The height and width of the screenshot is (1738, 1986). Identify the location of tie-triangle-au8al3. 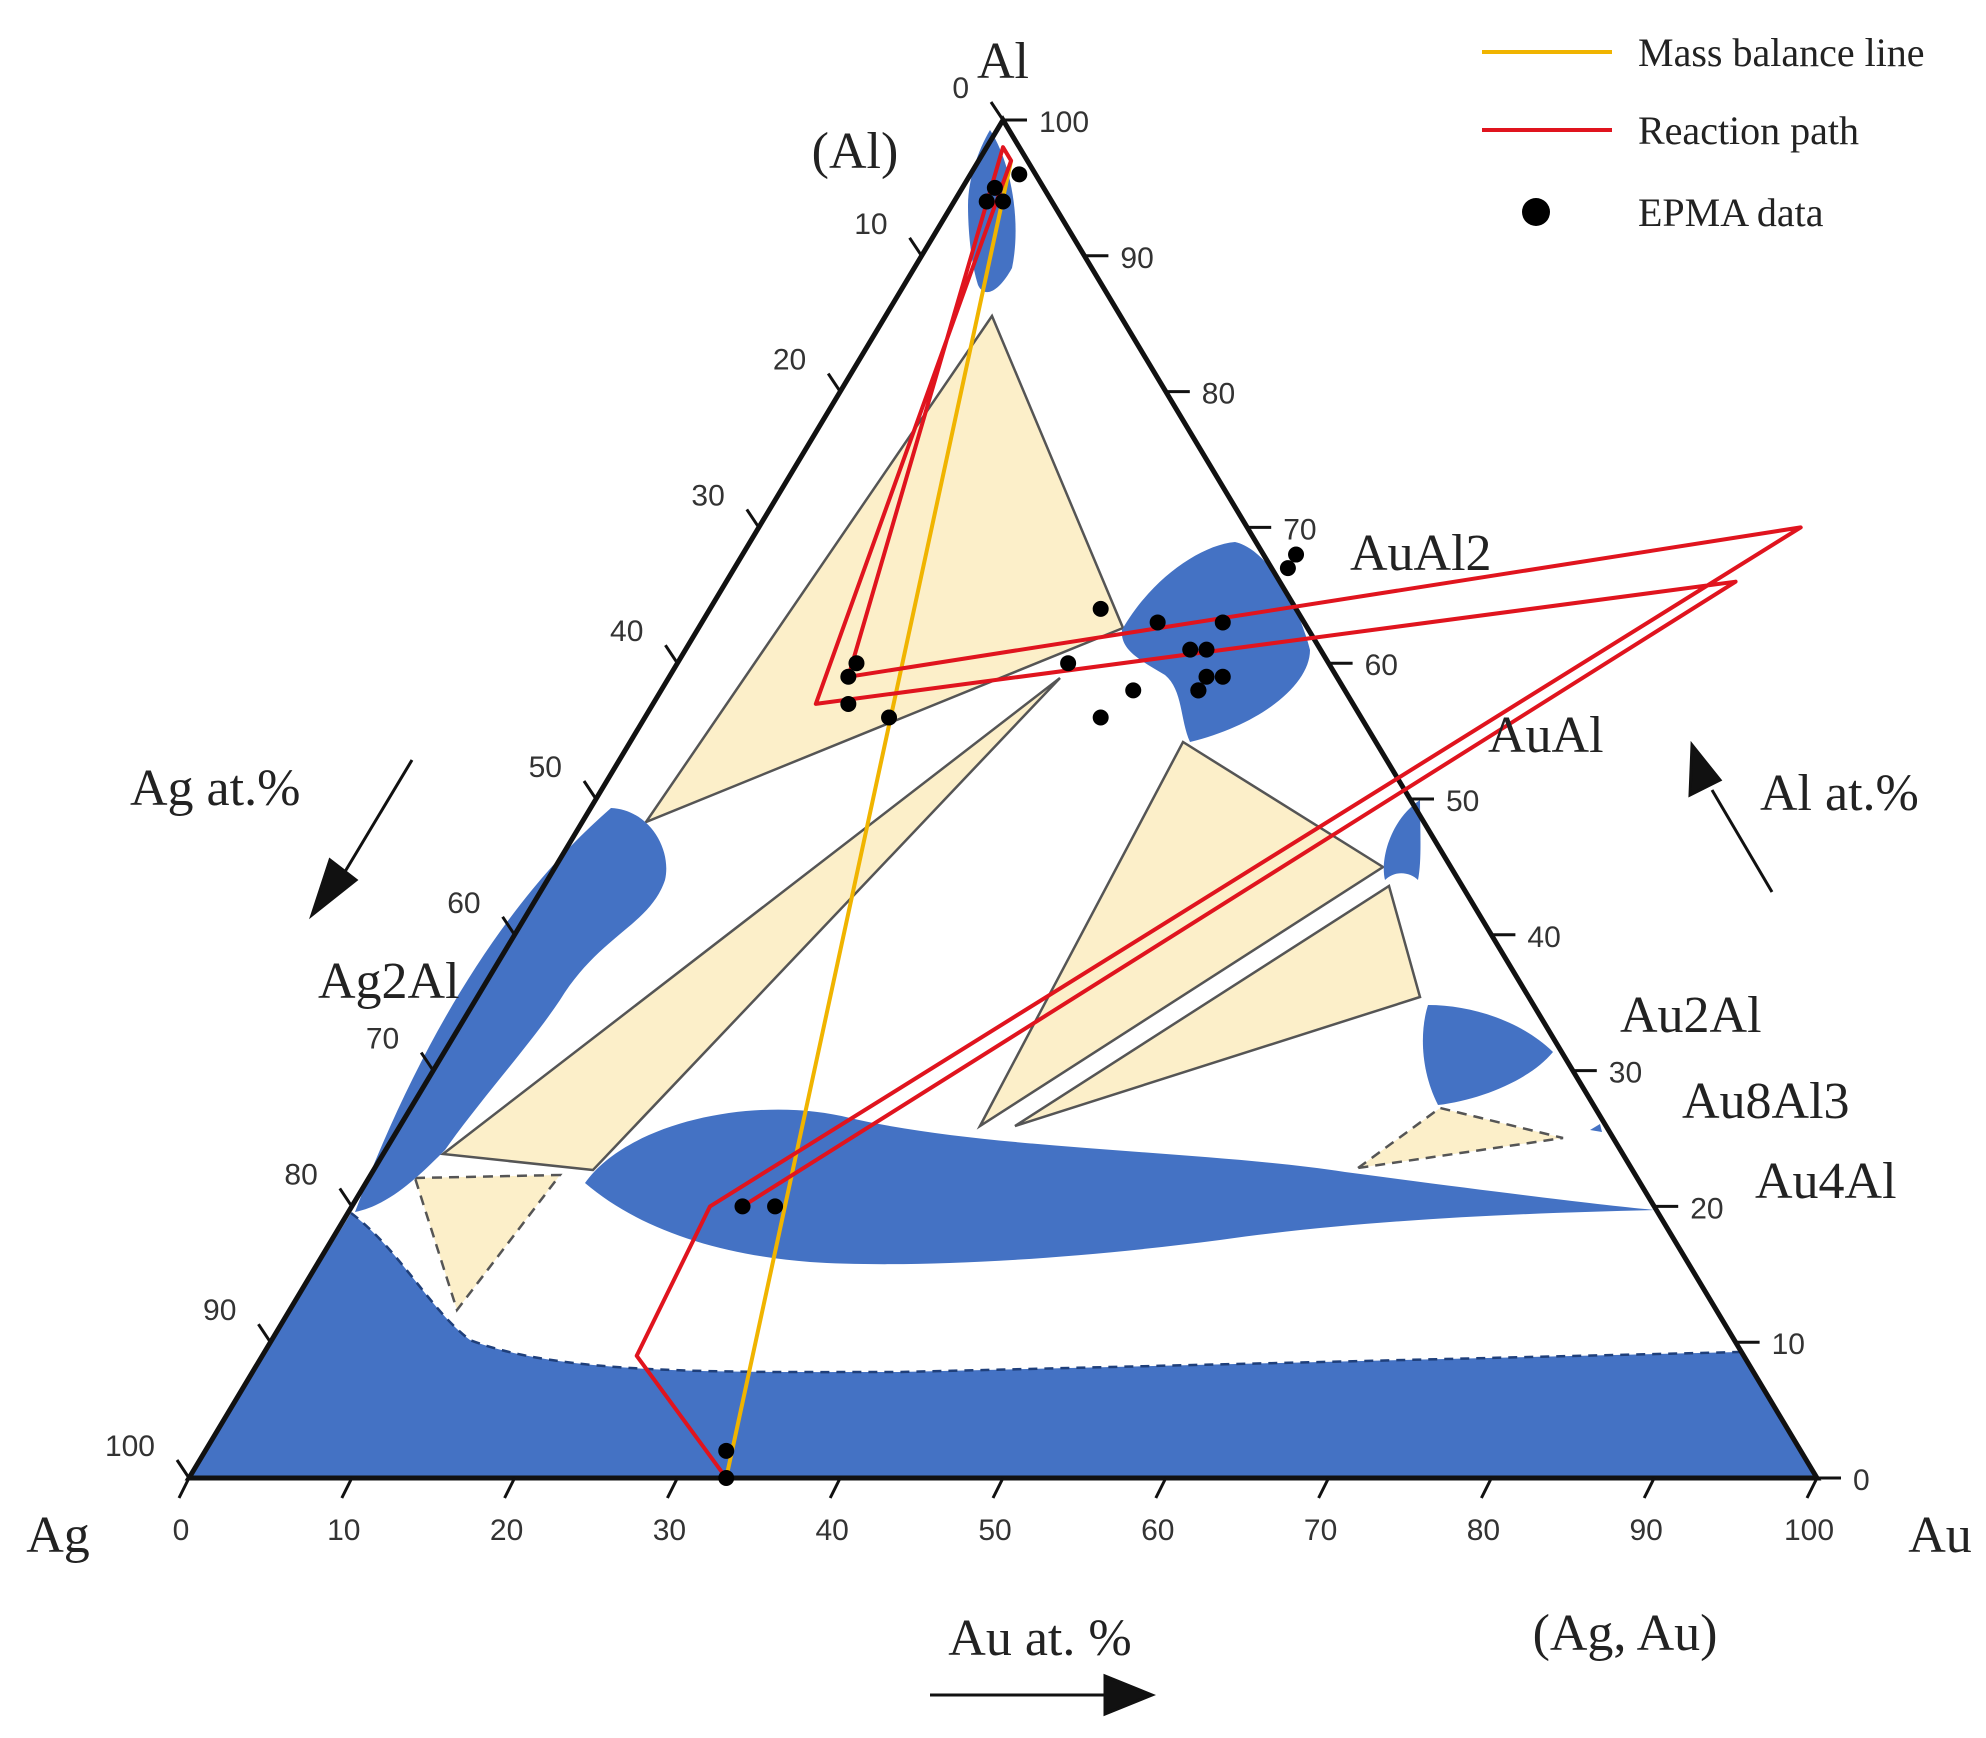
(1460, 1138).